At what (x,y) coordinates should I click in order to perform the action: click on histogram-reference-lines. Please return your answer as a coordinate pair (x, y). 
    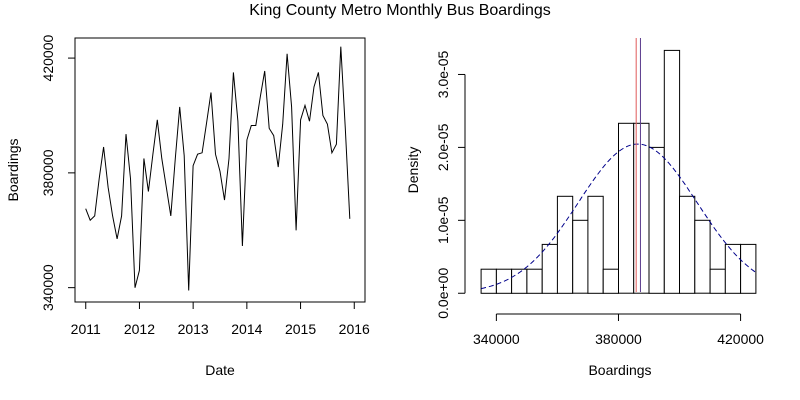
    Looking at the image, I should click on (638, 165).